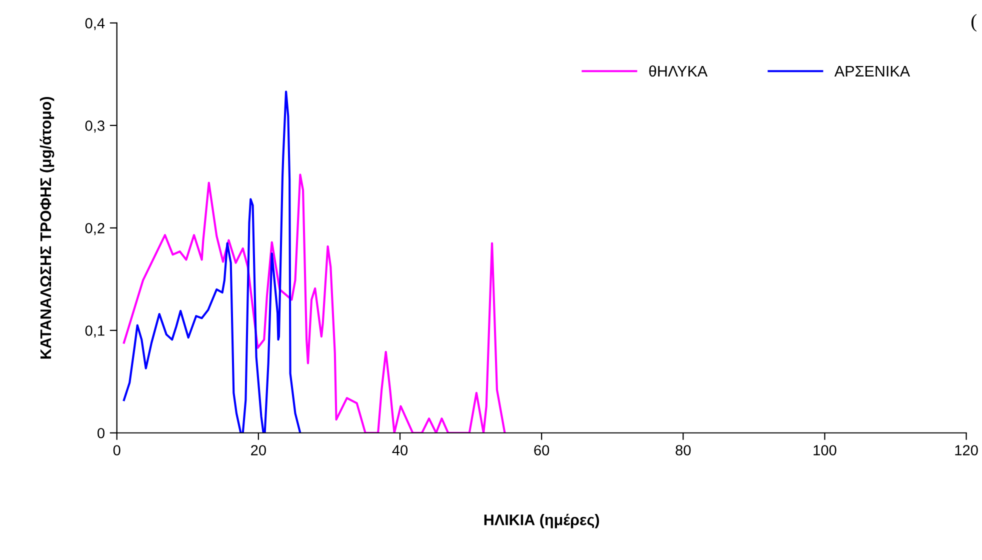 The width and height of the screenshot is (982, 560). What do you see at coordinates (212, 261) in the screenshot?
I see `line-series` at bounding box center [212, 261].